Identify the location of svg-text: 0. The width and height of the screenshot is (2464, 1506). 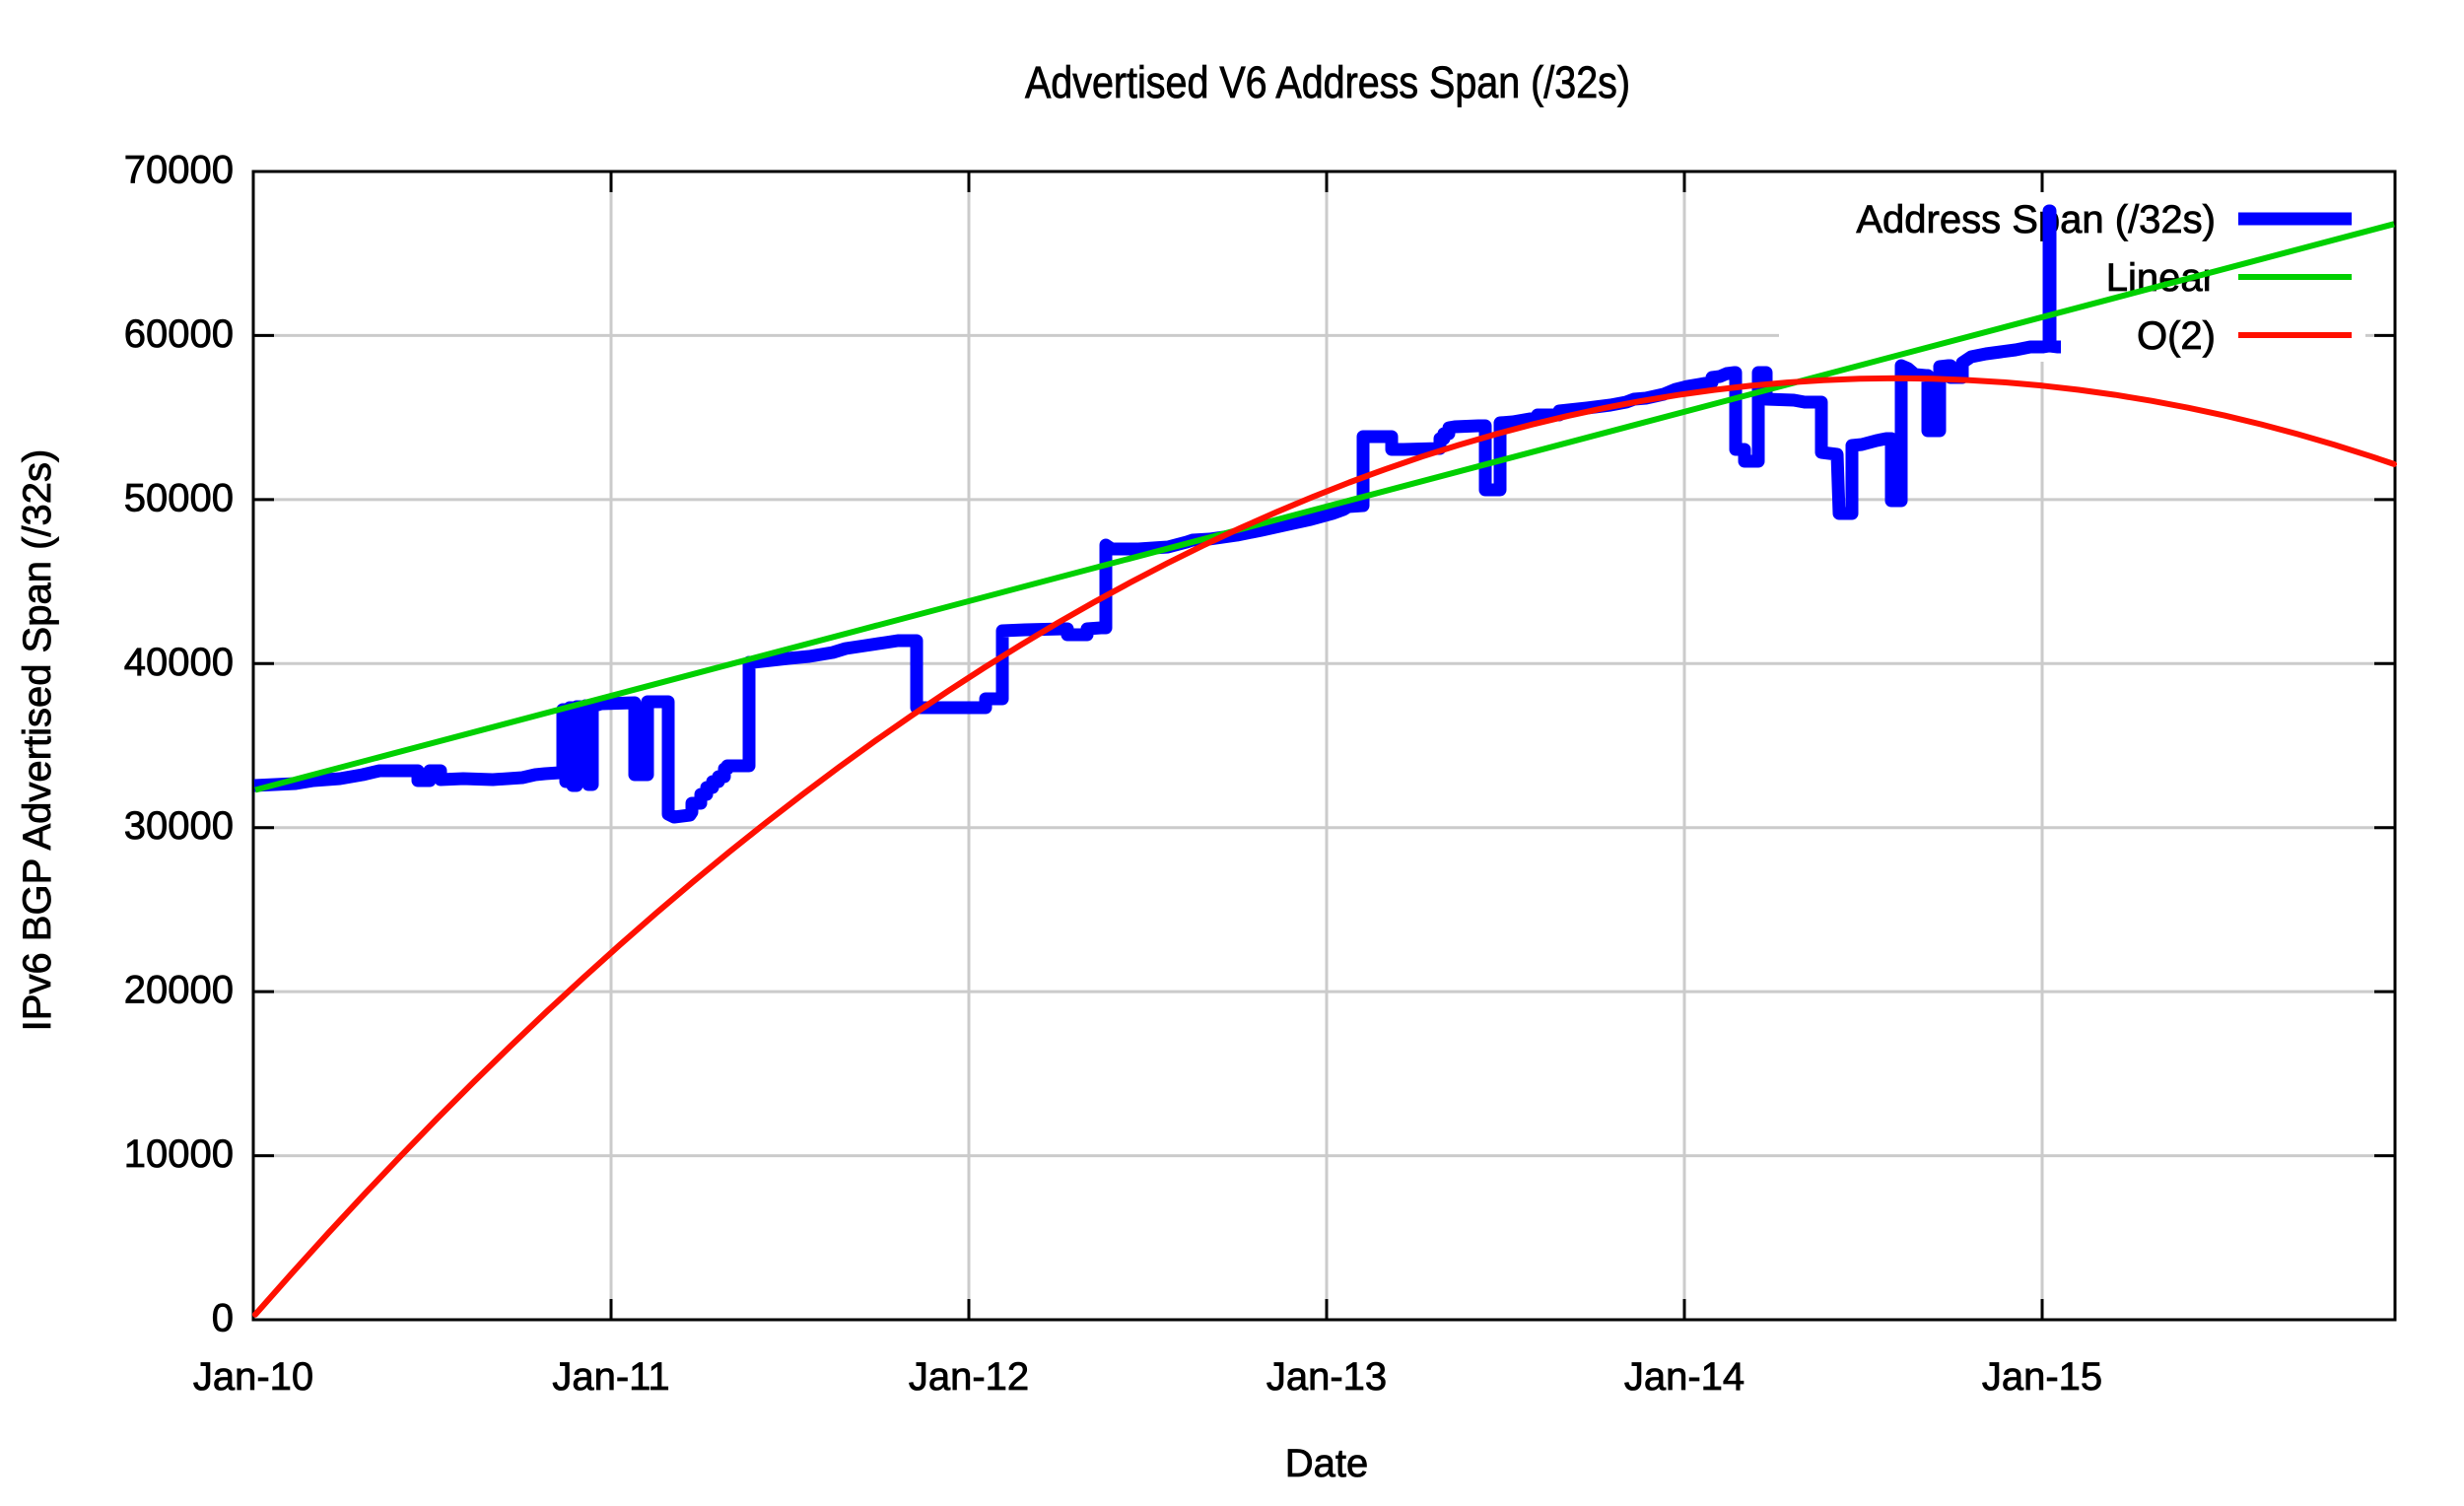
(223, 1318).